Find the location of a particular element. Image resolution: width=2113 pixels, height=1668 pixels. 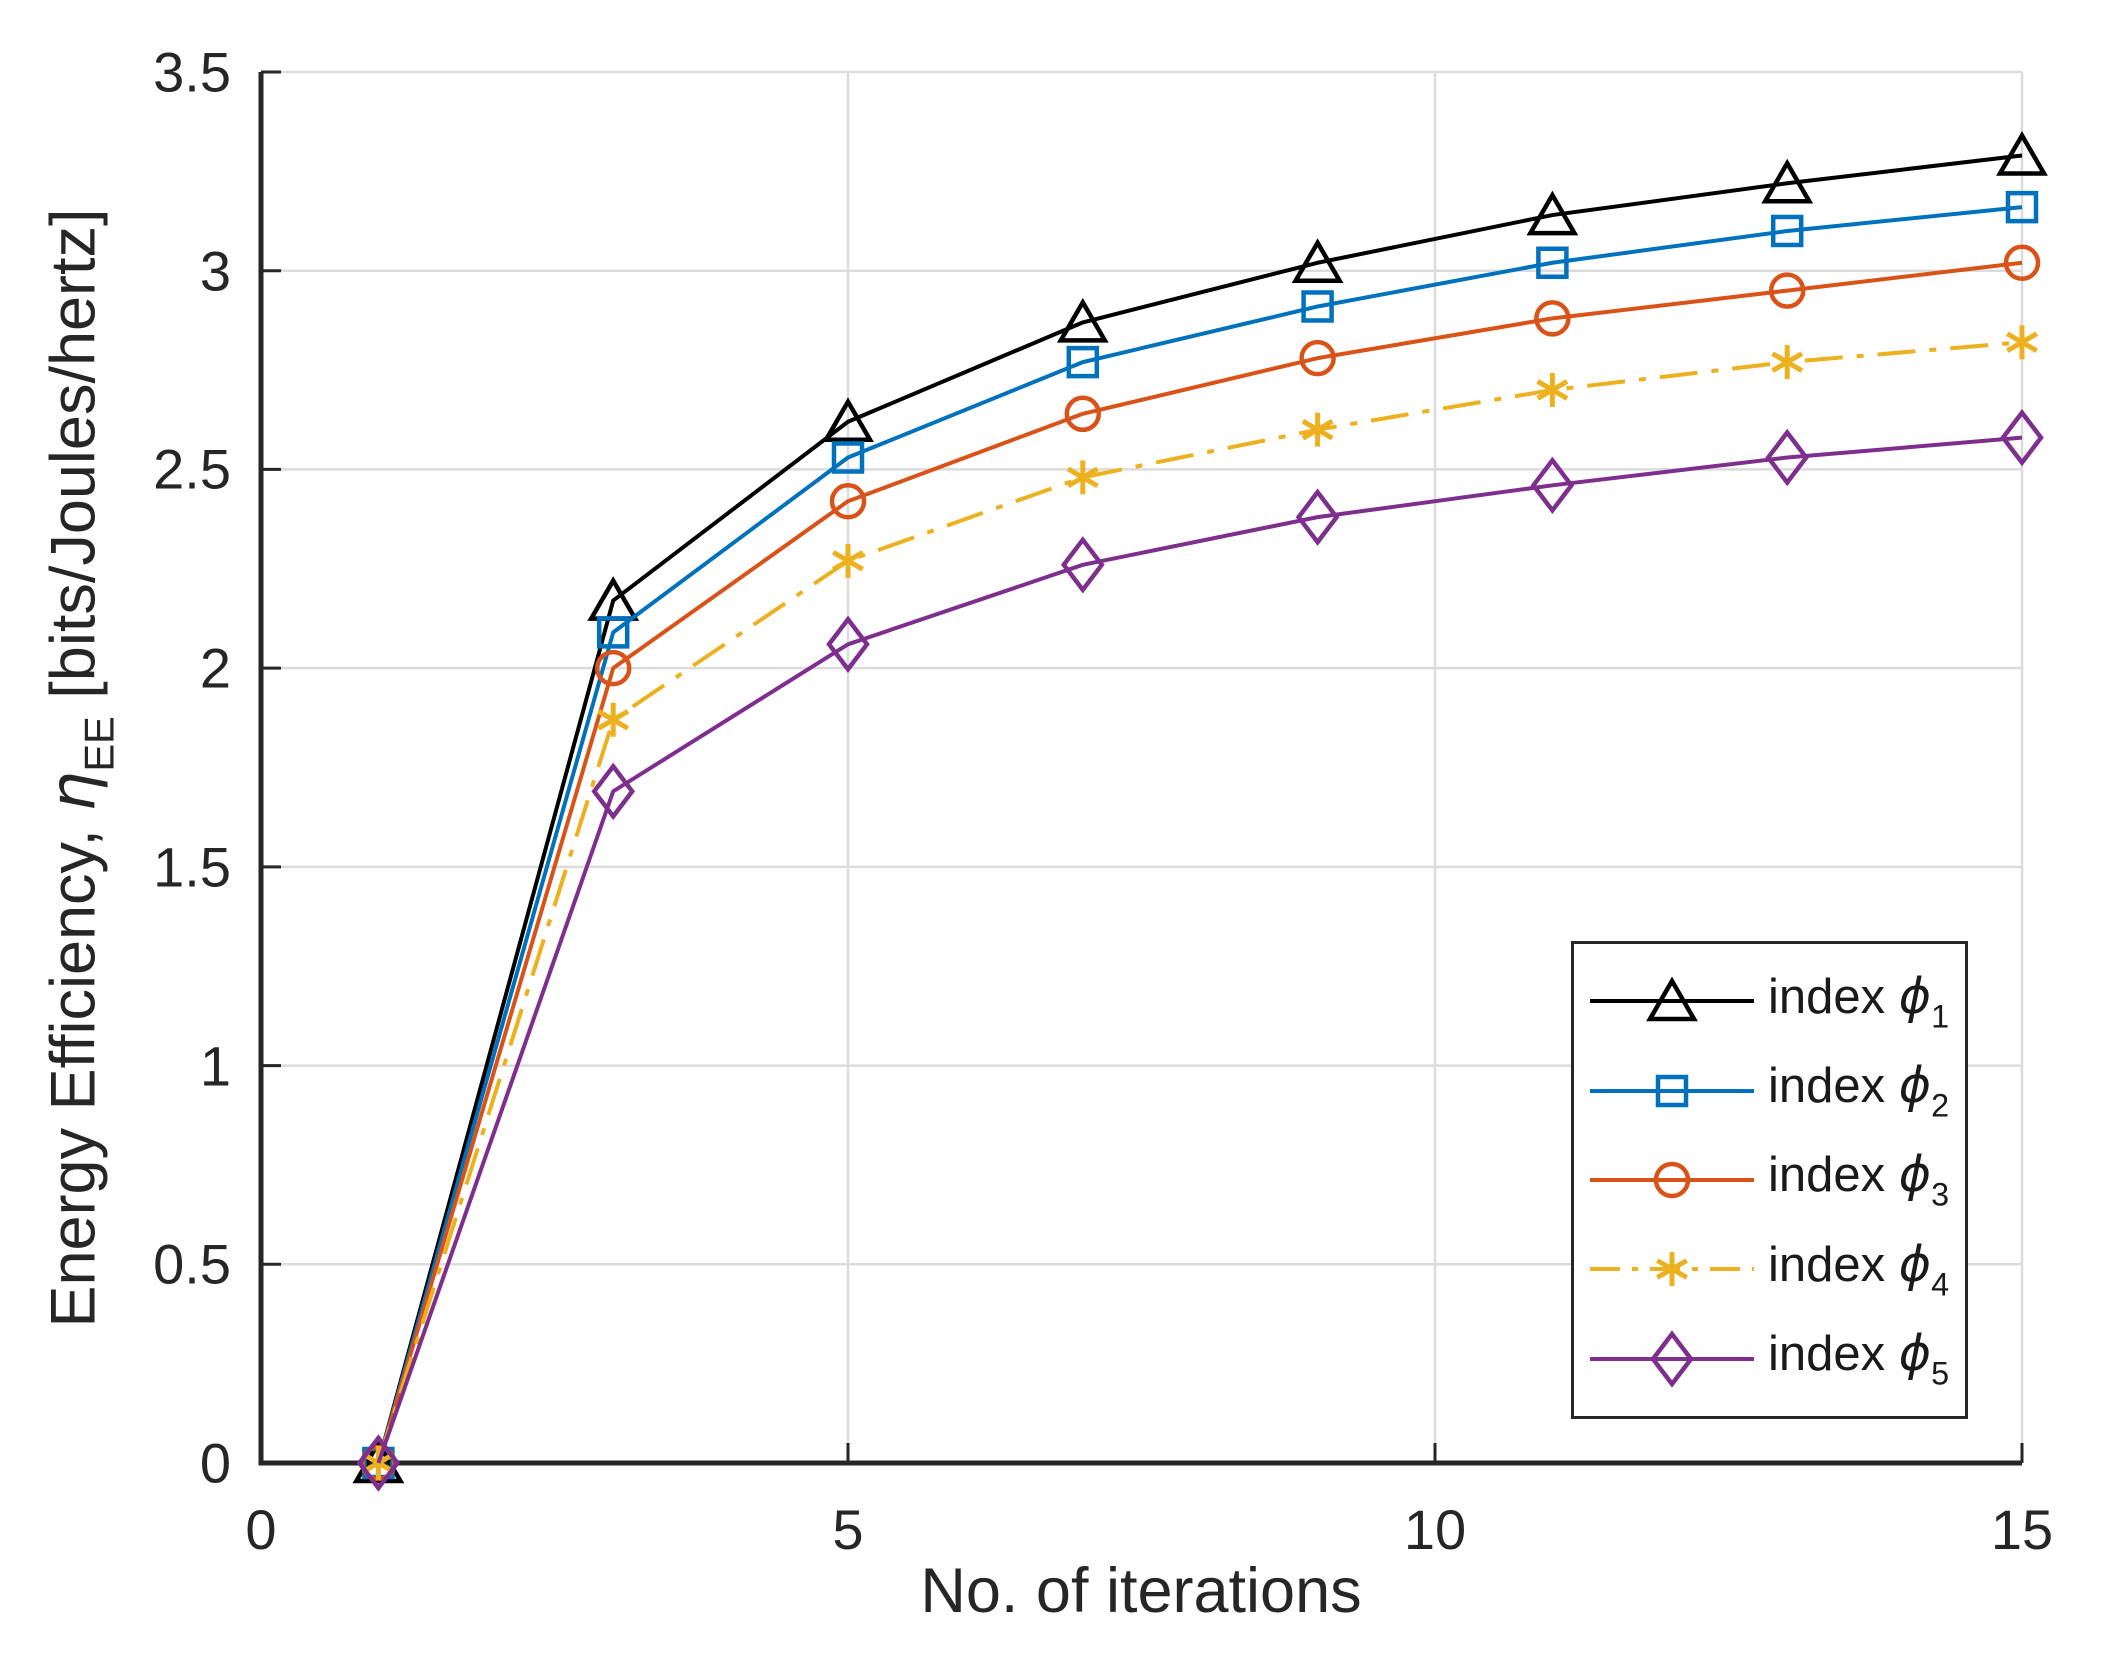

legend-label-subscript: 3 is located at coordinates (1940, 1194).